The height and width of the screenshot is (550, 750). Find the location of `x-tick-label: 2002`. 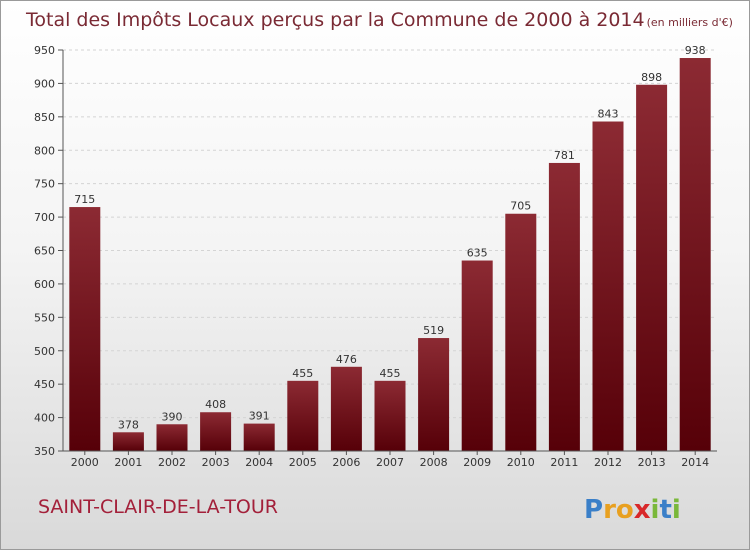

x-tick-label: 2002 is located at coordinates (172, 462).